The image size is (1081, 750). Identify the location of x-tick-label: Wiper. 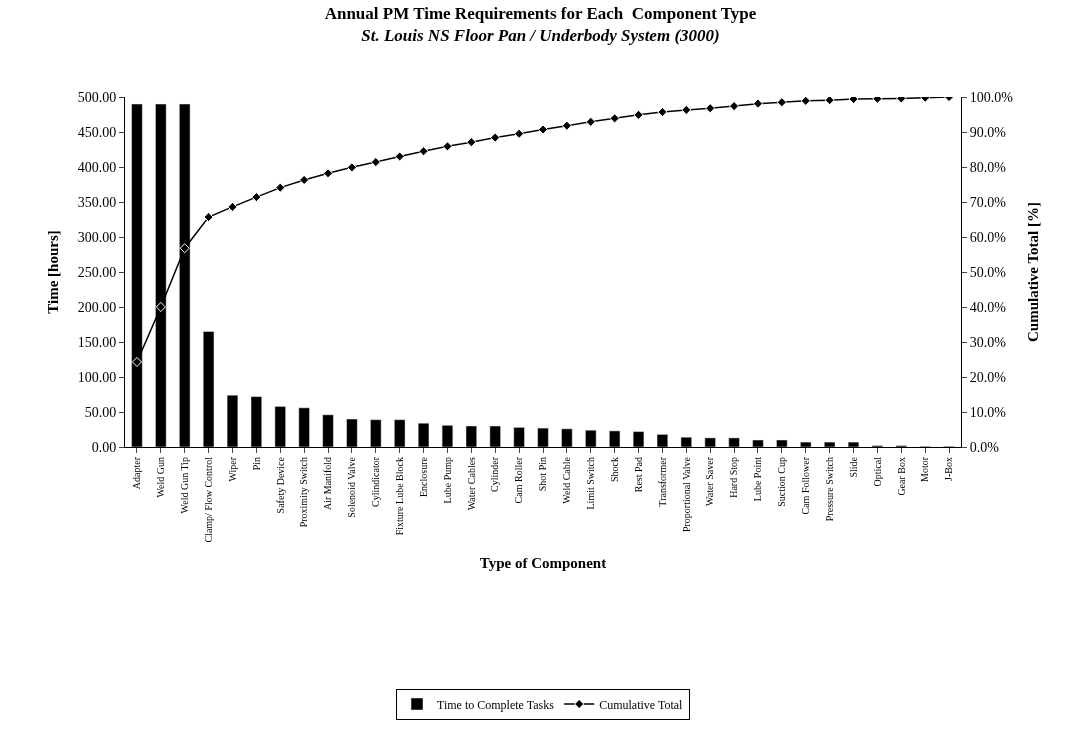
(232, 469).